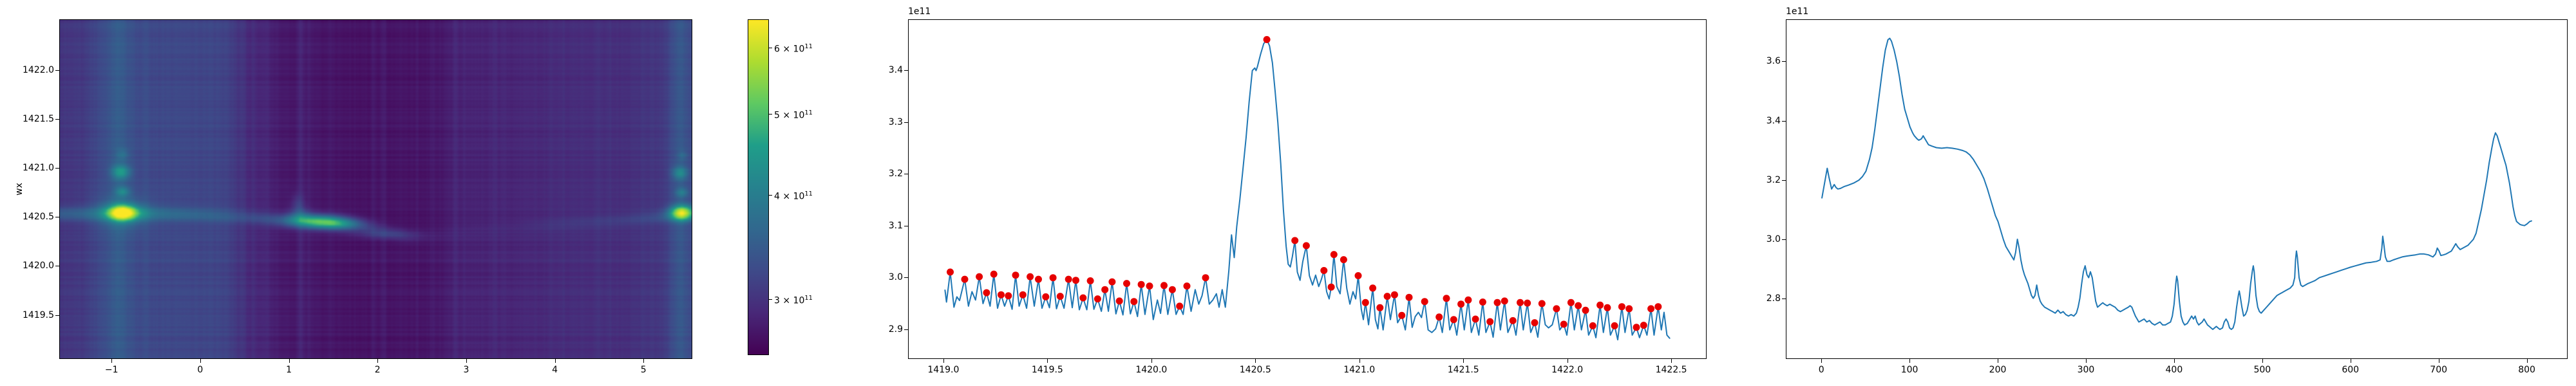  I want to click on heatmap-y-tick-label: 1419.5, so click(38, 314).